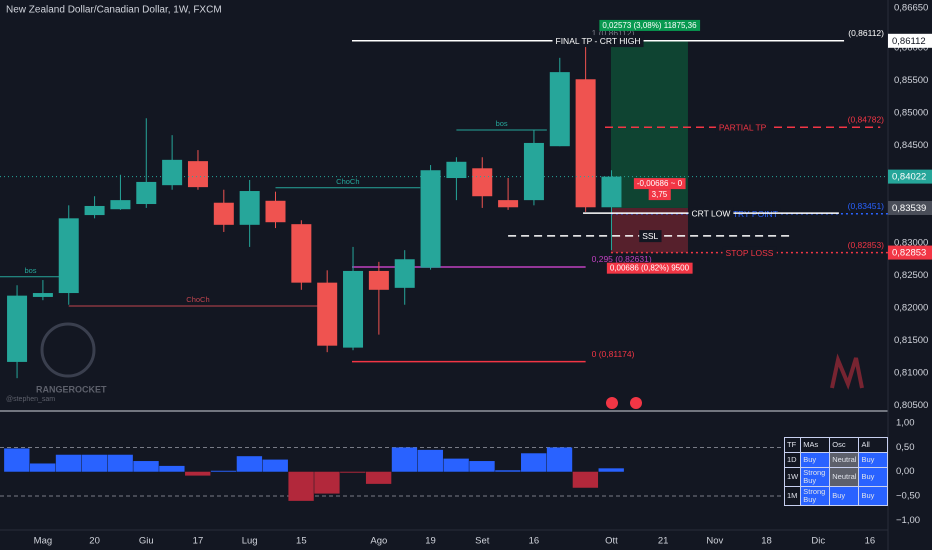 The image size is (932, 550). I want to click on level-value-label: (0,82853), so click(866, 245).